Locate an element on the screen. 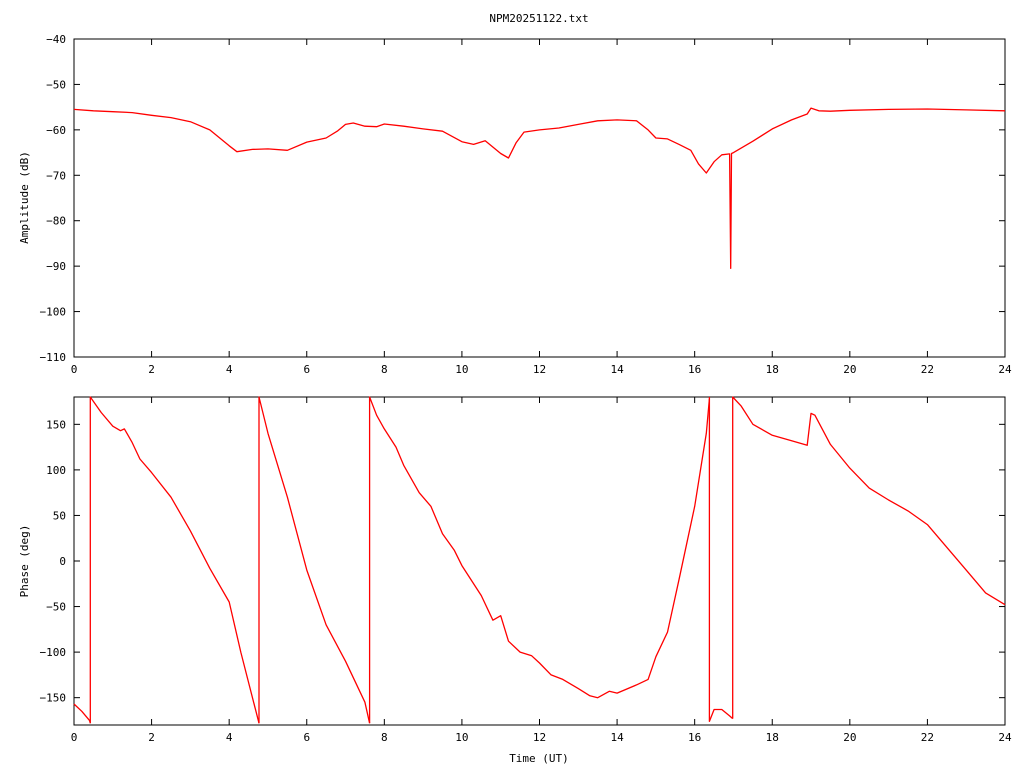 This screenshot has width=1024, height=772. y-tick-label: 50 is located at coordinates (59, 515).